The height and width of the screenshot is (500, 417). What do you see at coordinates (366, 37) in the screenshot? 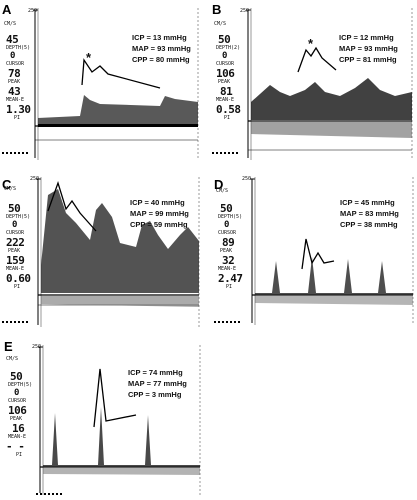
I see `icp-value: ICP = 12 mmHg` at bounding box center [366, 37].